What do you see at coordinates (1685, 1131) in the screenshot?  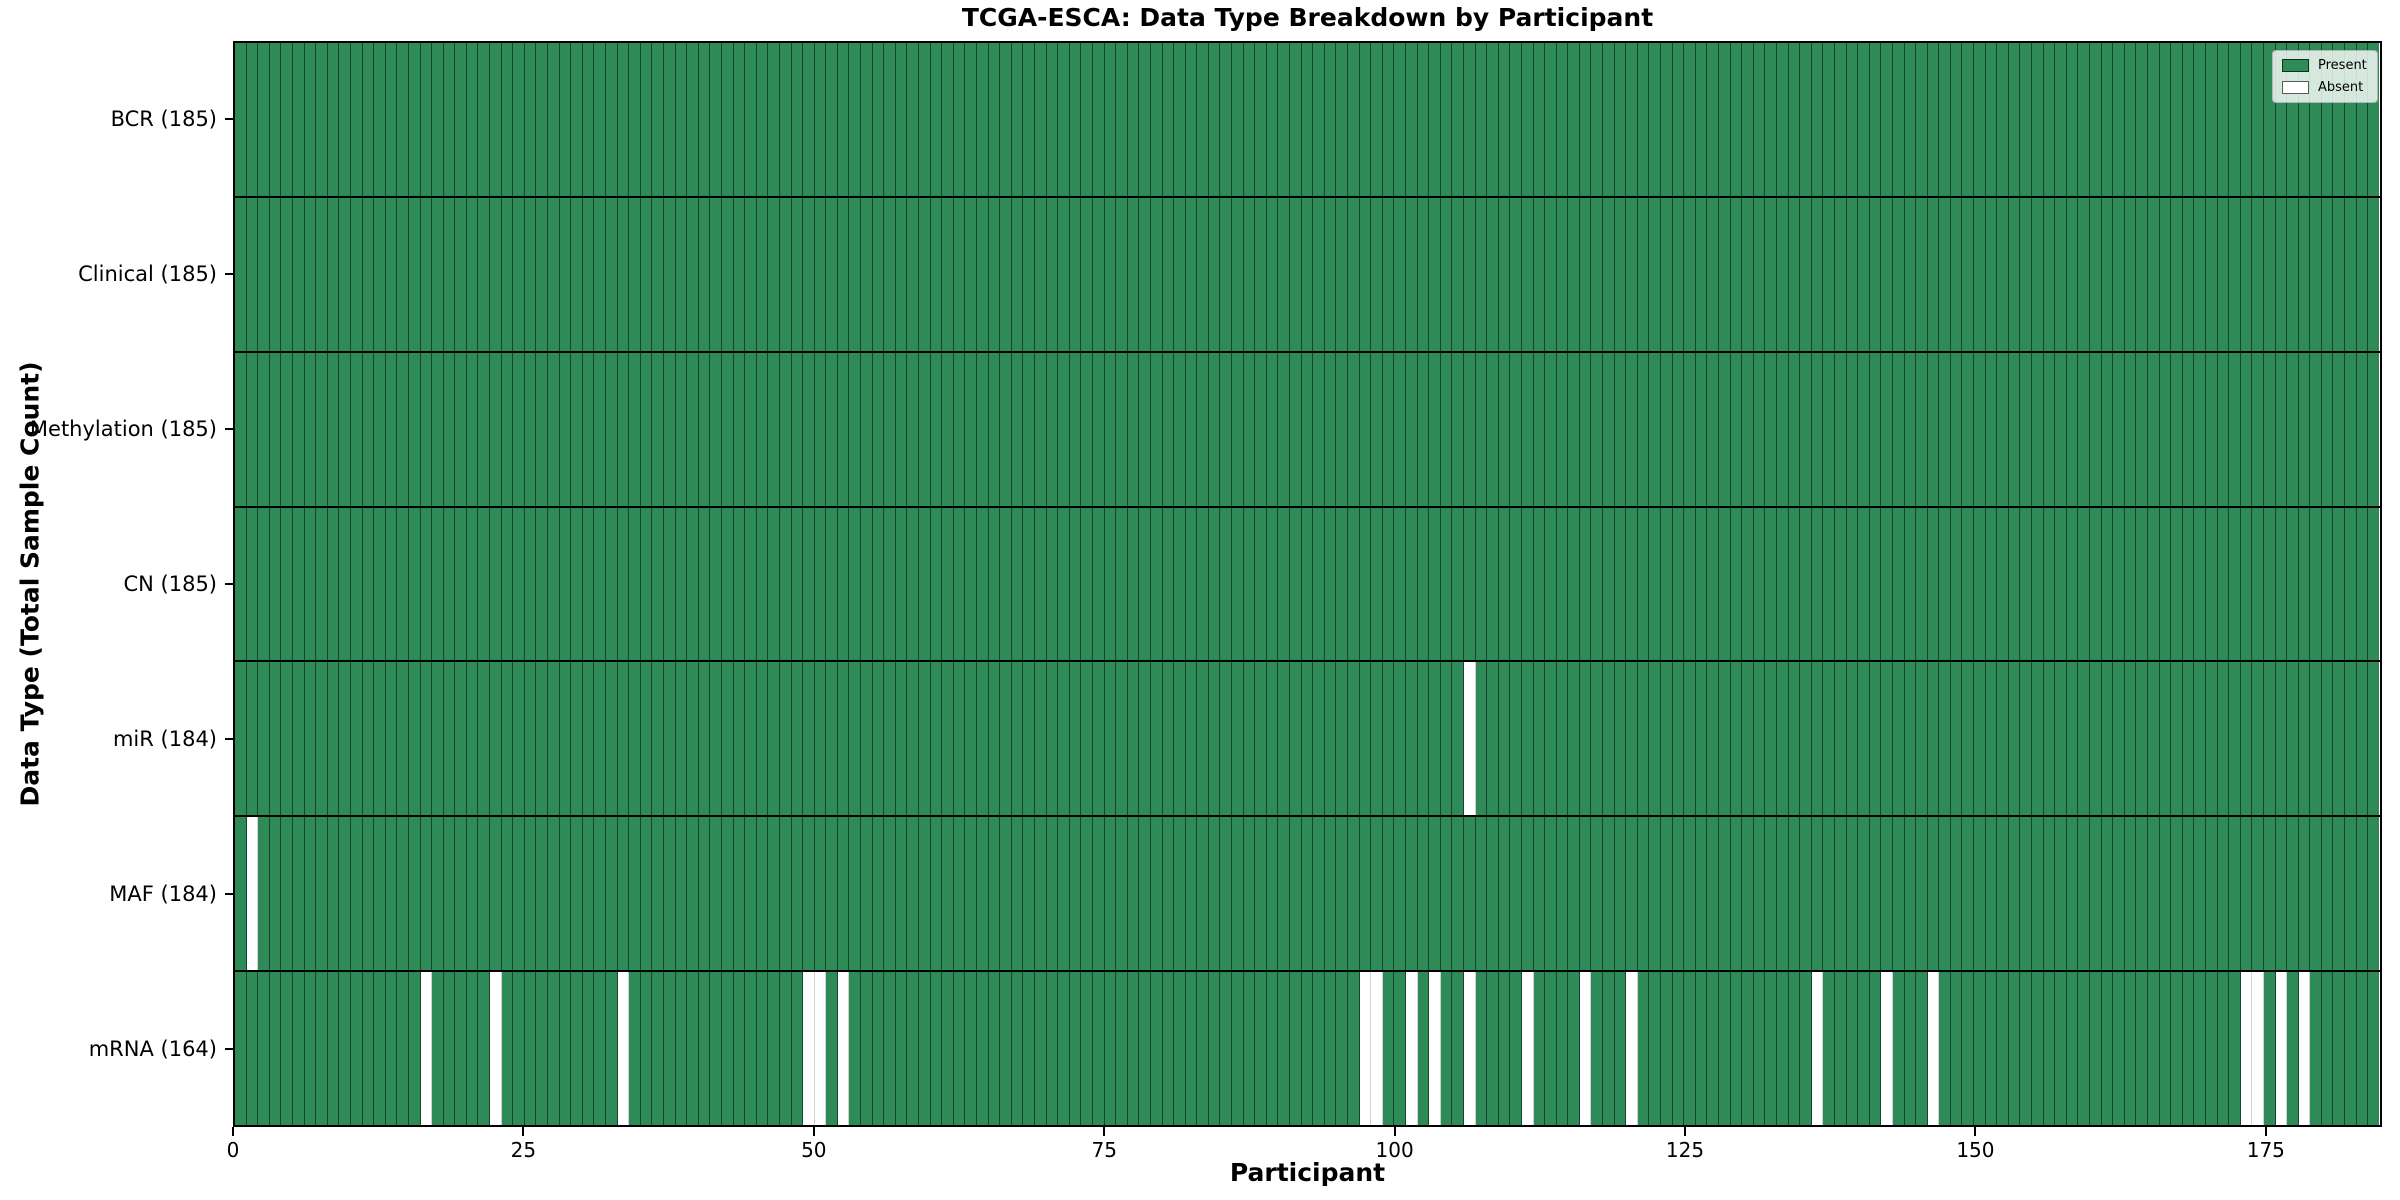 I see `xtick-mark` at bounding box center [1685, 1131].